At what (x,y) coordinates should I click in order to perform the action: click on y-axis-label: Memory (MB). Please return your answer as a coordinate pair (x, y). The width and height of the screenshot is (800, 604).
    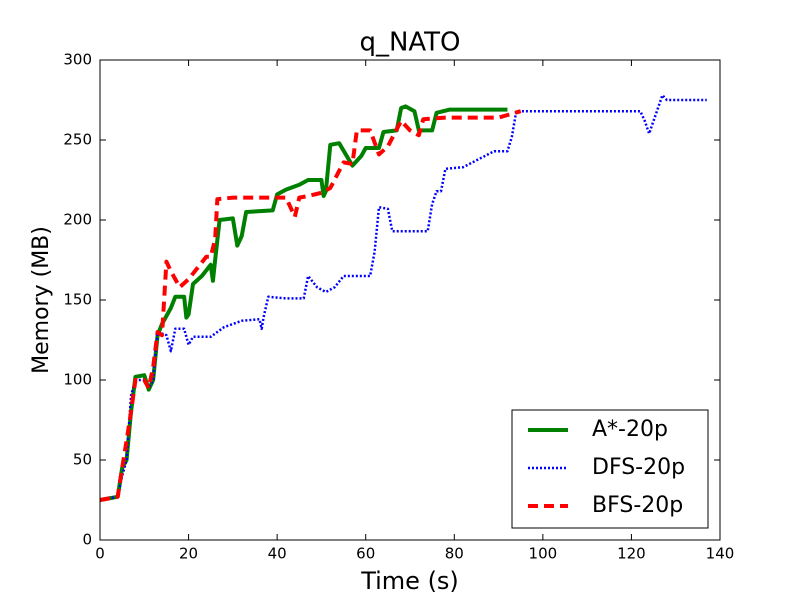
    Looking at the image, I should click on (41, 300).